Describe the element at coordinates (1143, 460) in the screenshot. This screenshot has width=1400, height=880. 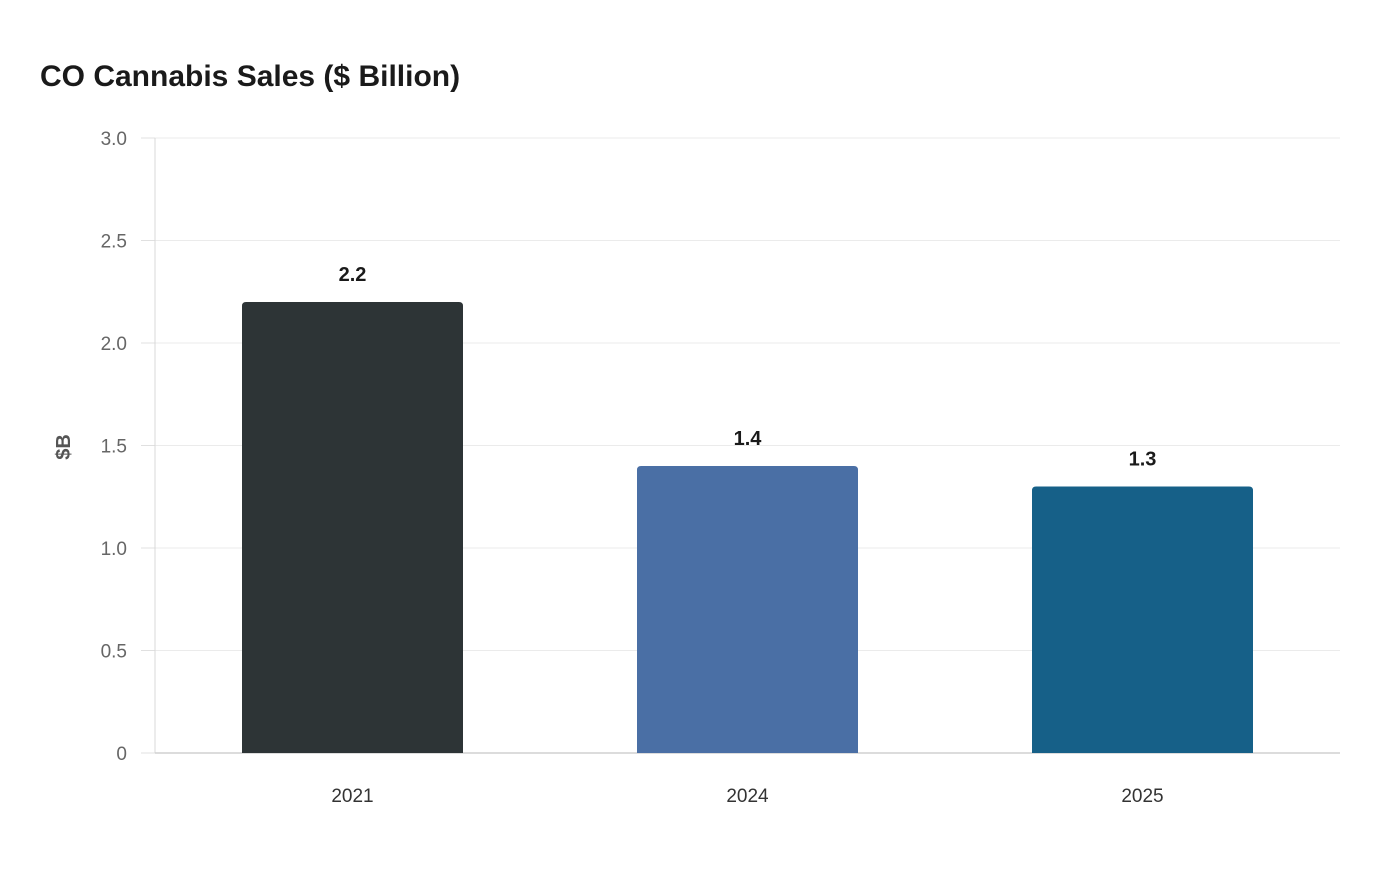
I see `data-label: 1.3` at that location.